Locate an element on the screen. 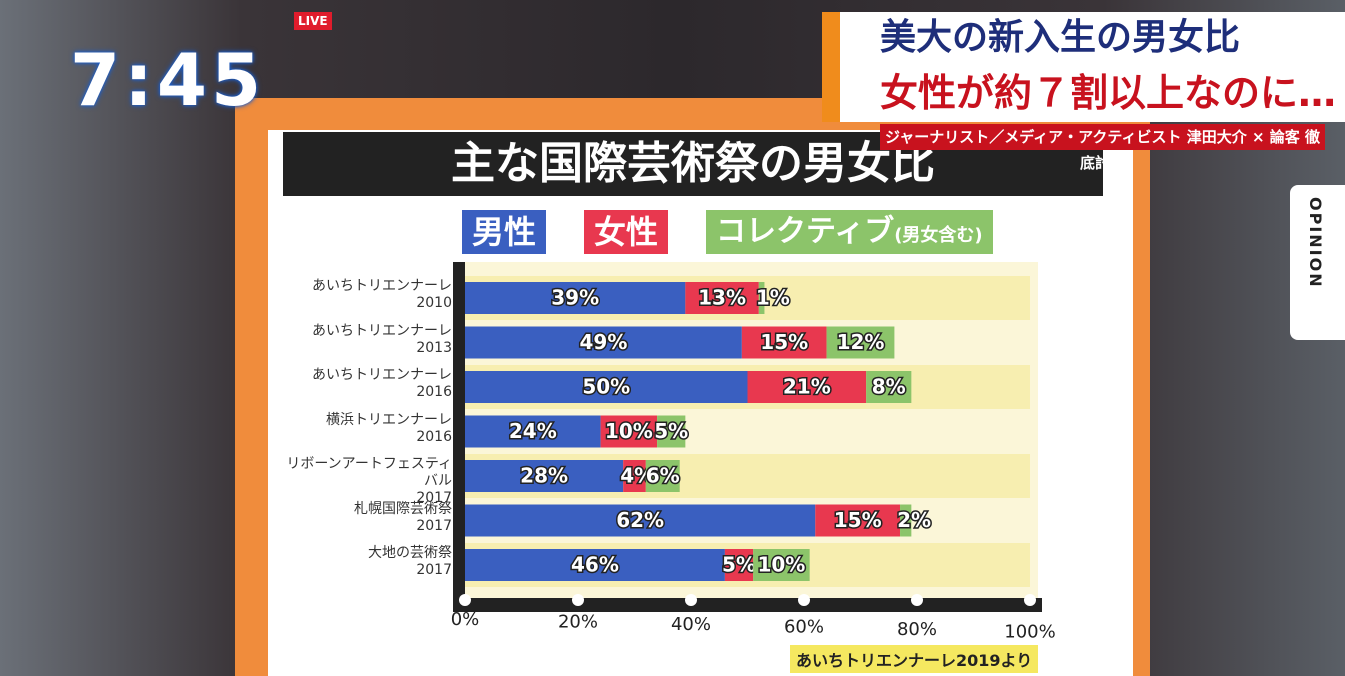 The width and height of the screenshot is (1345, 676). legend-entry: 女性 is located at coordinates (626, 232).